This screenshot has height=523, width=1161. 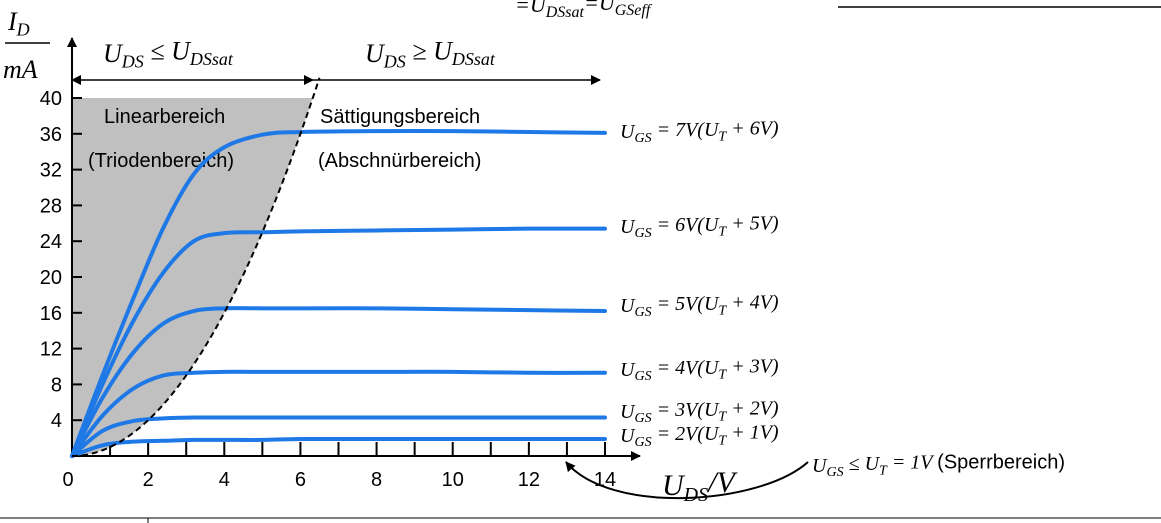 What do you see at coordinates (51, 278) in the screenshot?
I see `y-tick-label: 20` at bounding box center [51, 278].